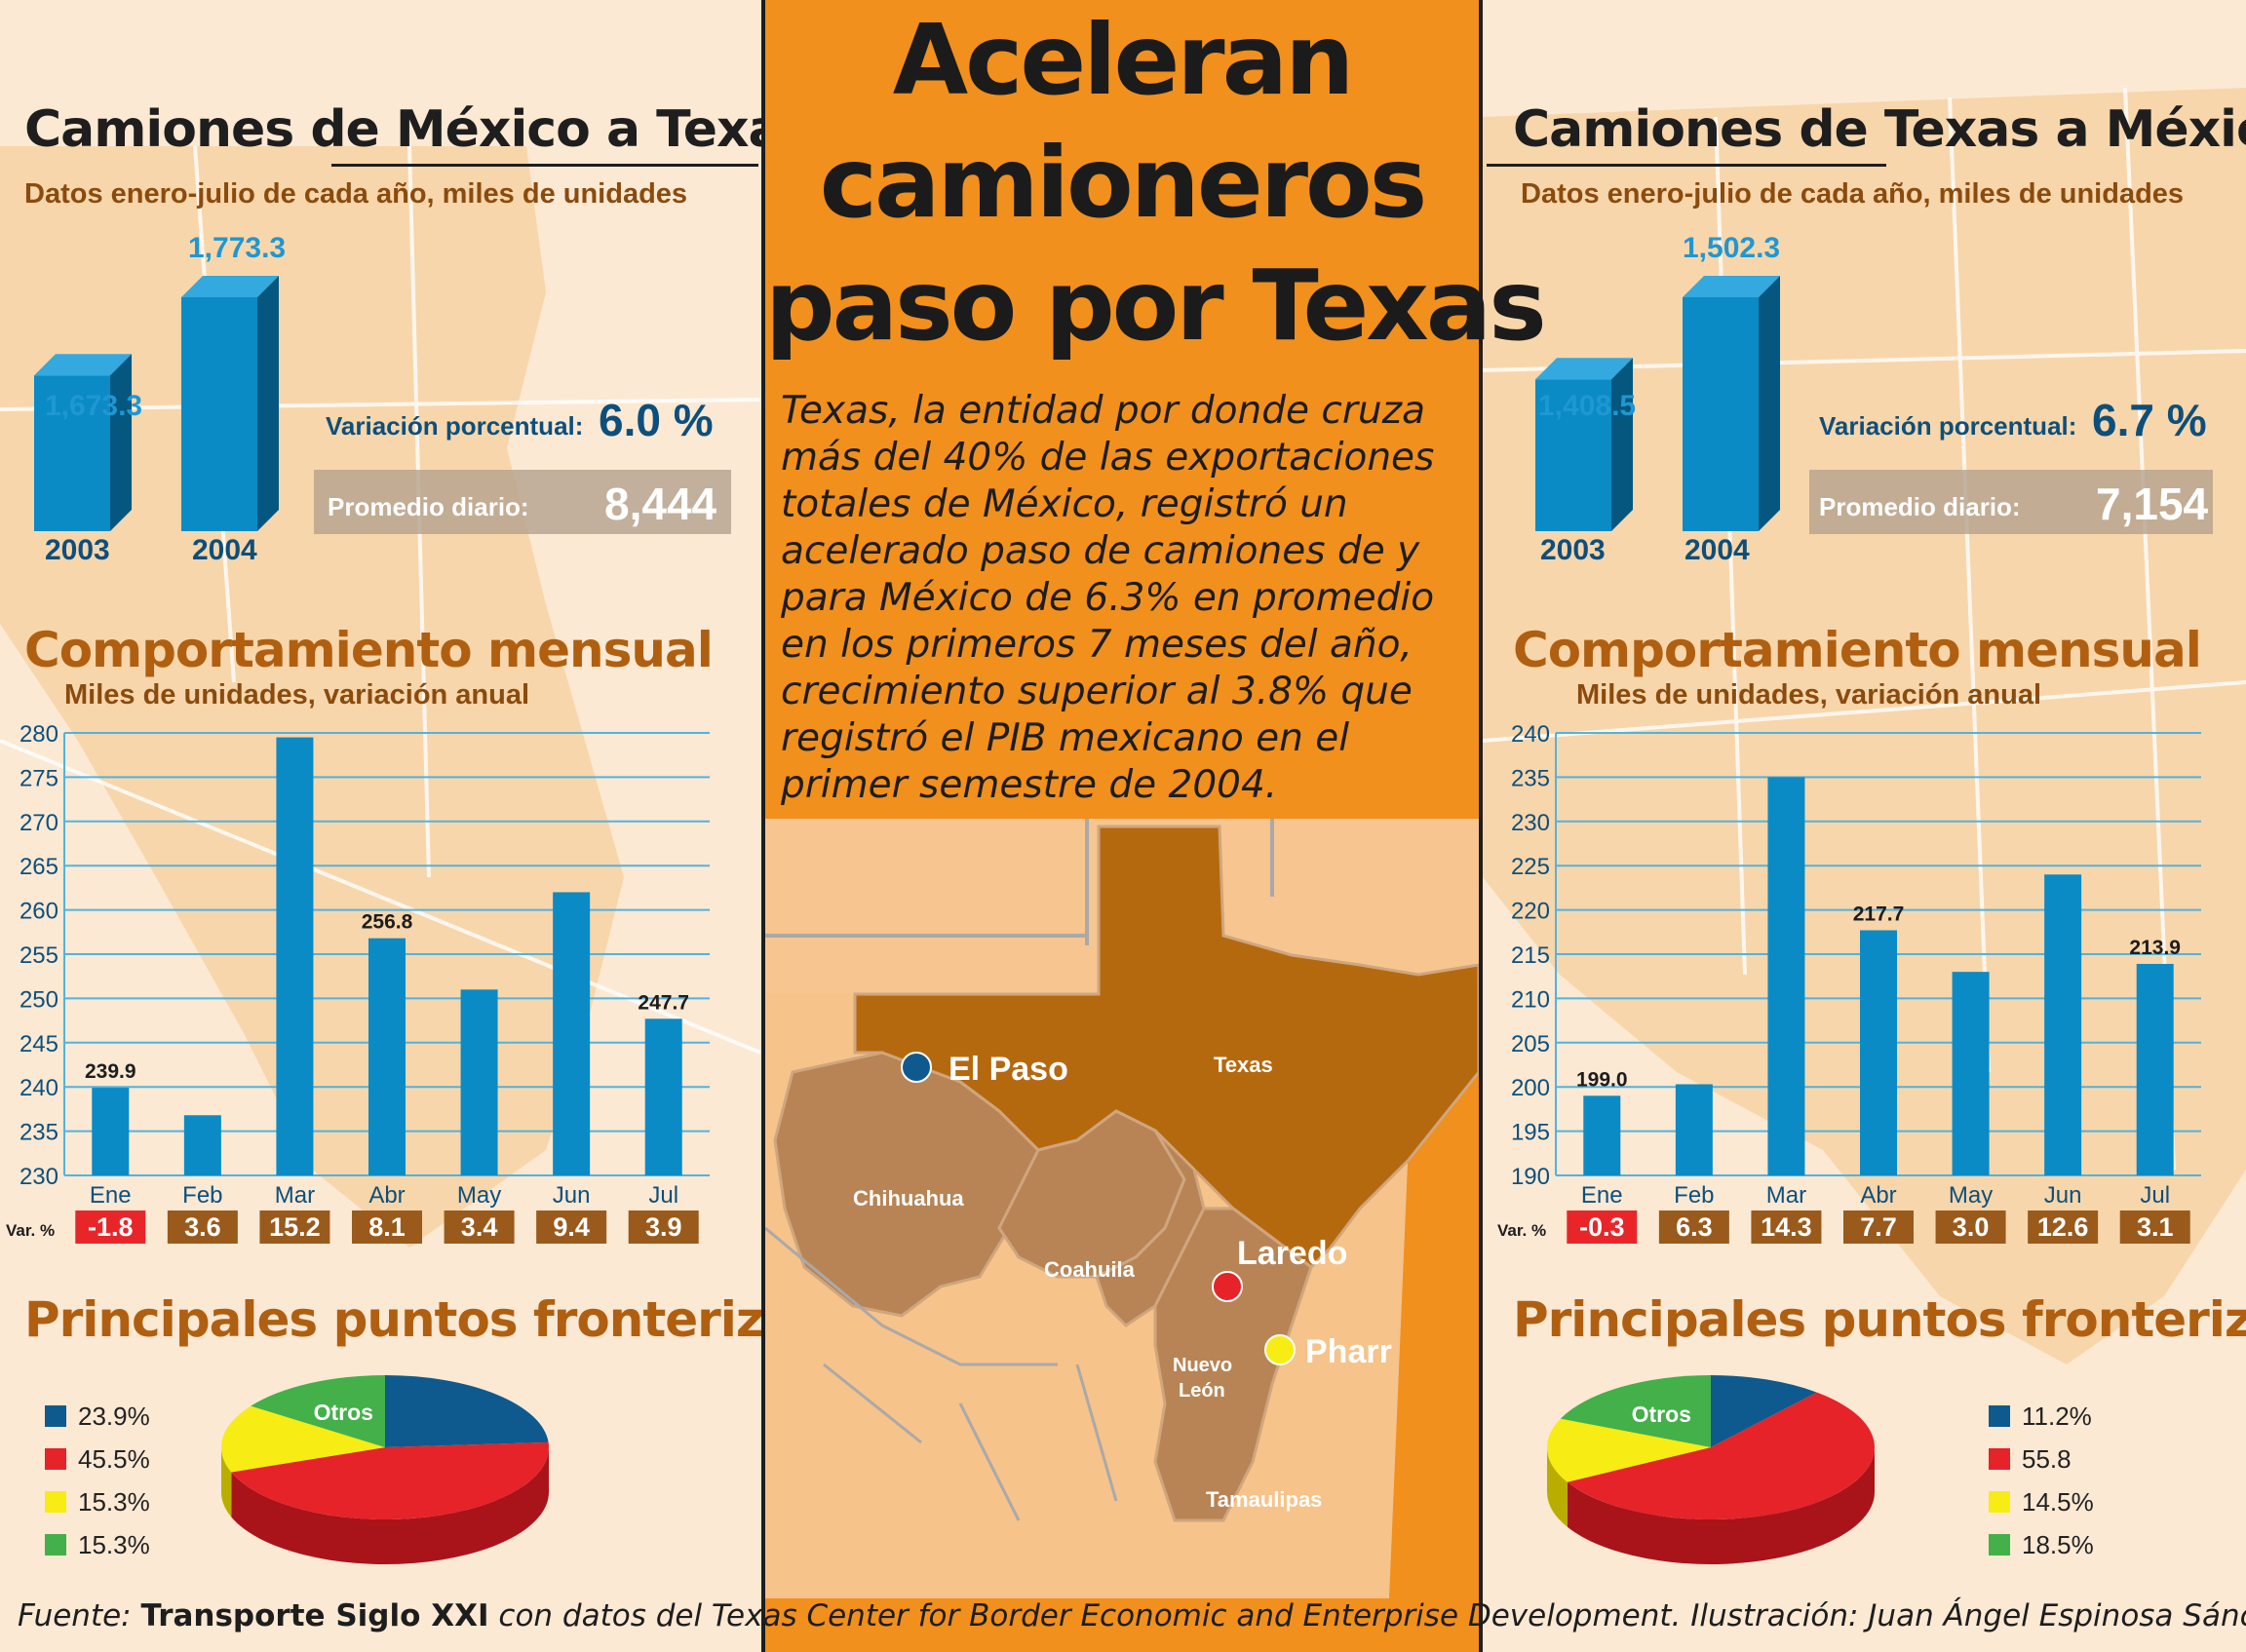  What do you see at coordinates (79, 1615) in the screenshot?
I see `source-prefix: Fuente:` at bounding box center [79, 1615].